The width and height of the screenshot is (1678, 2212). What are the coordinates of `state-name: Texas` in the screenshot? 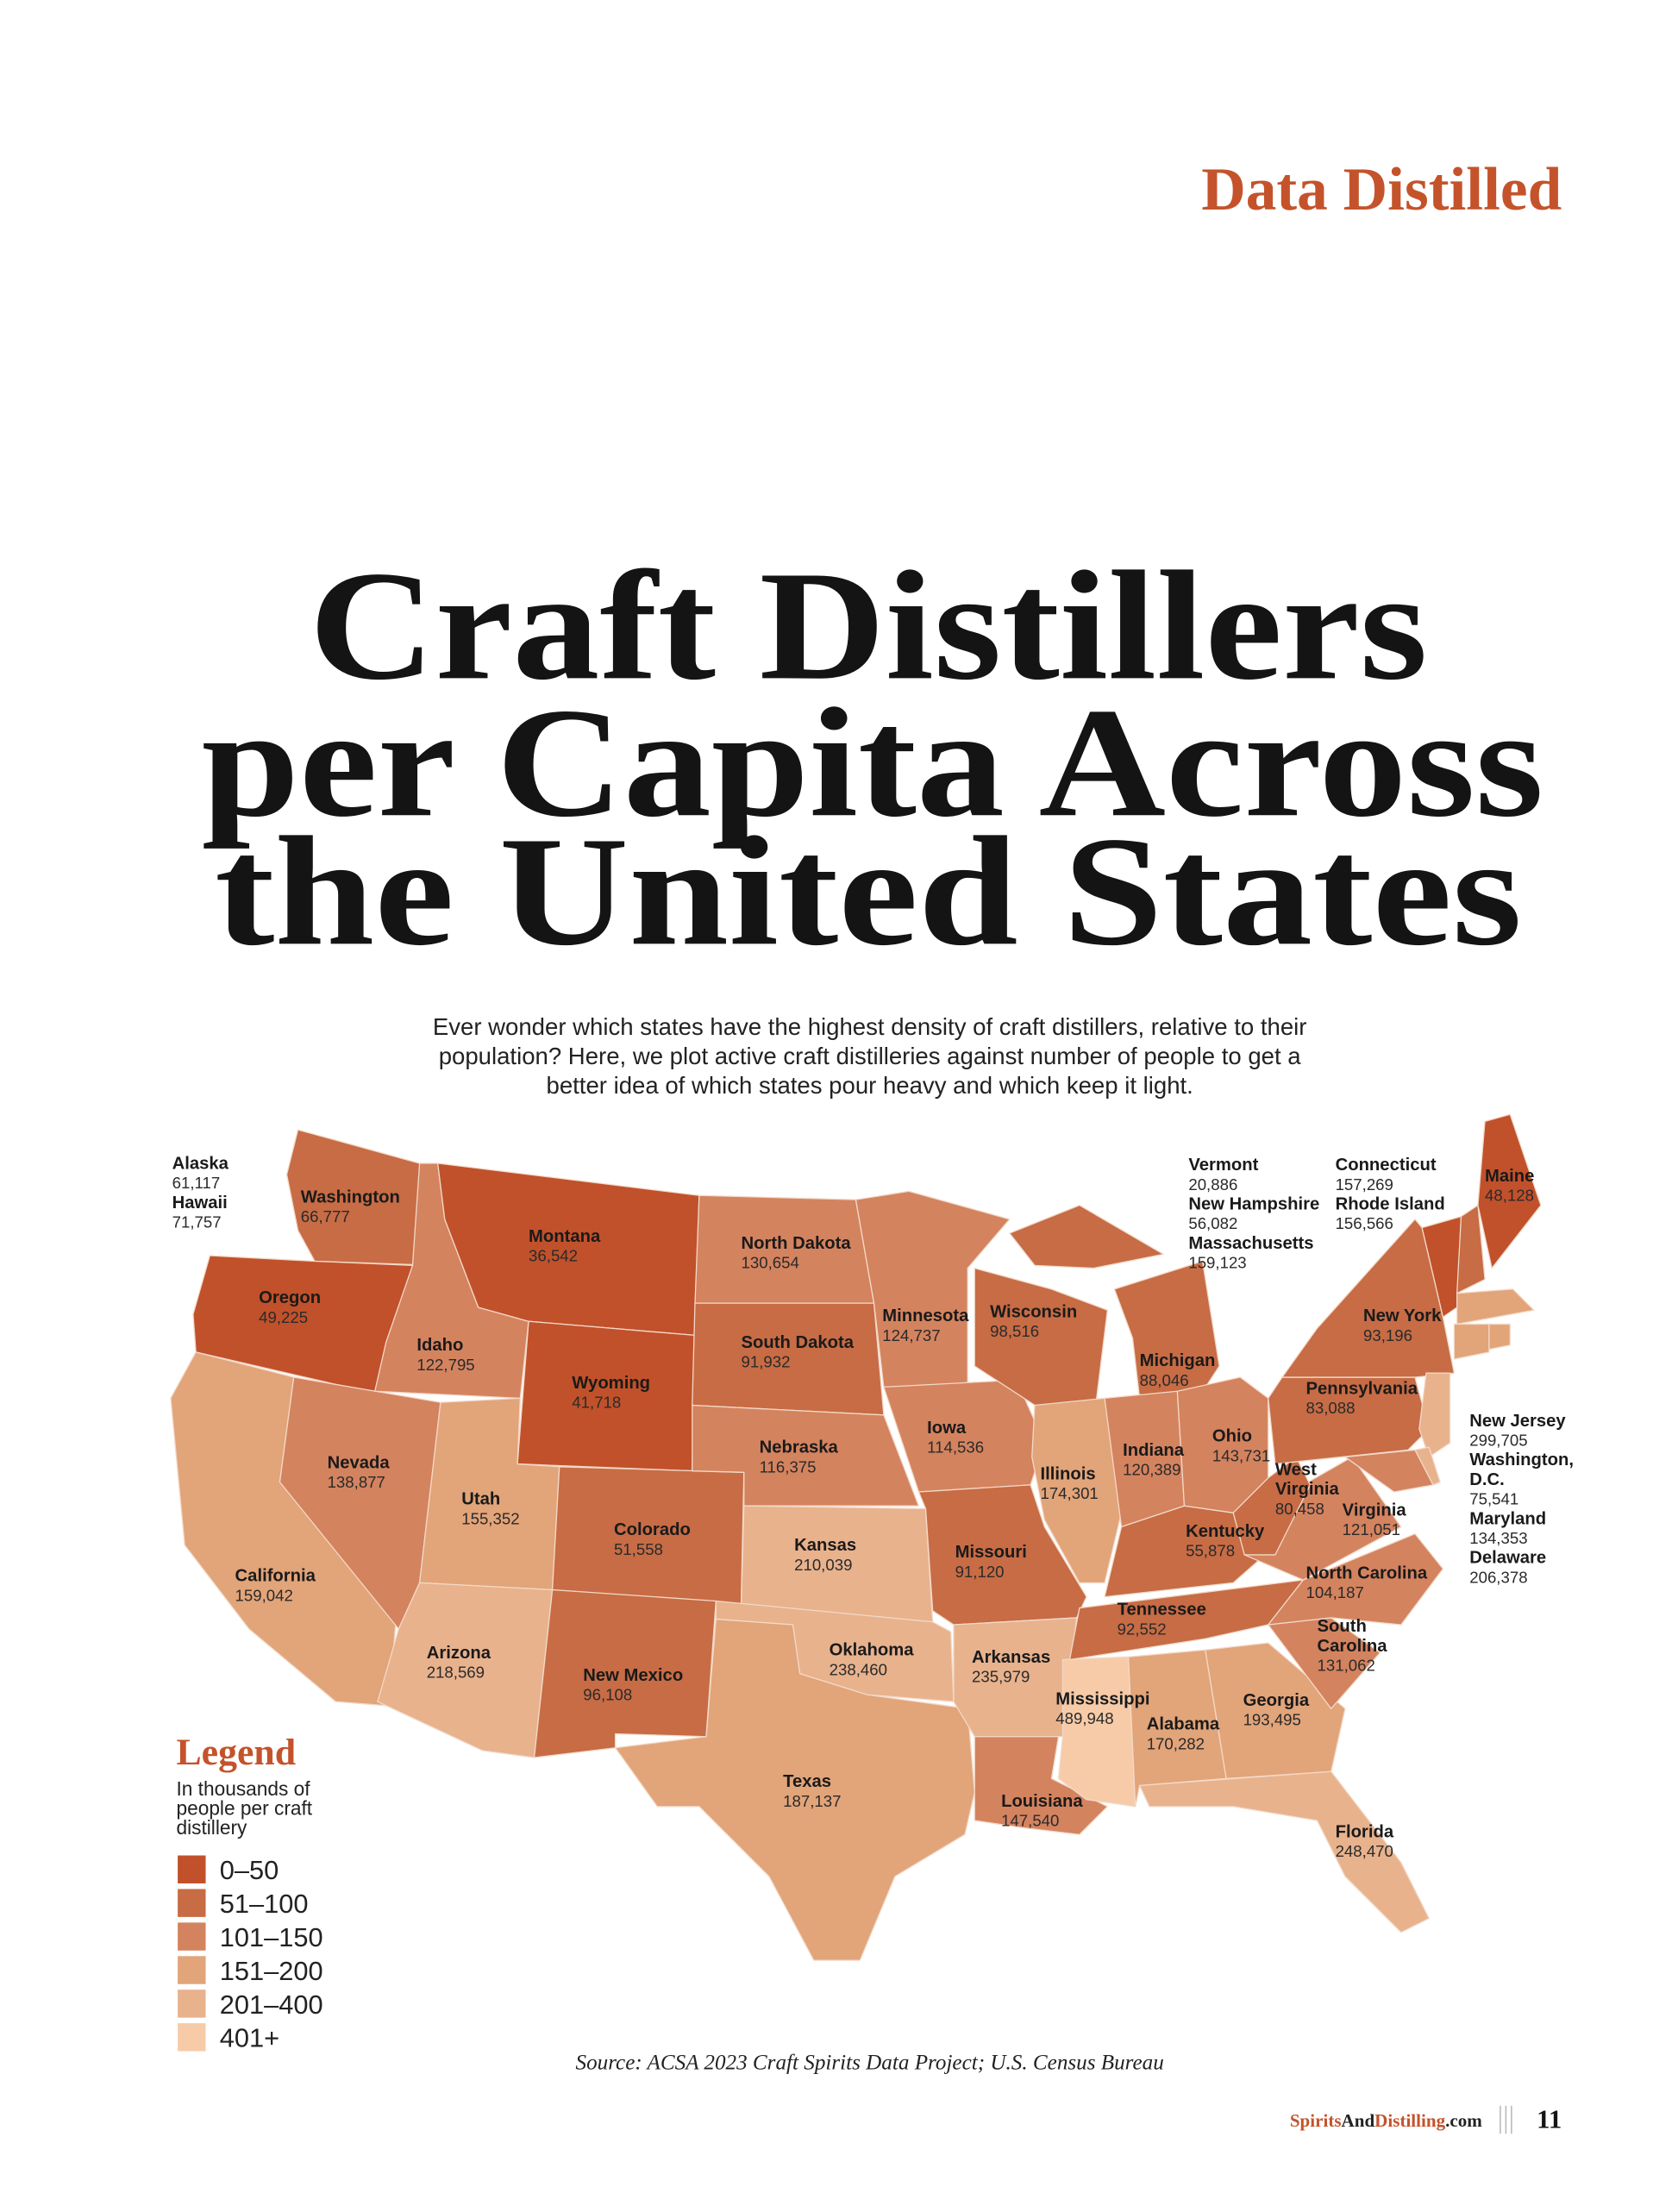 It's located at (807, 1781).